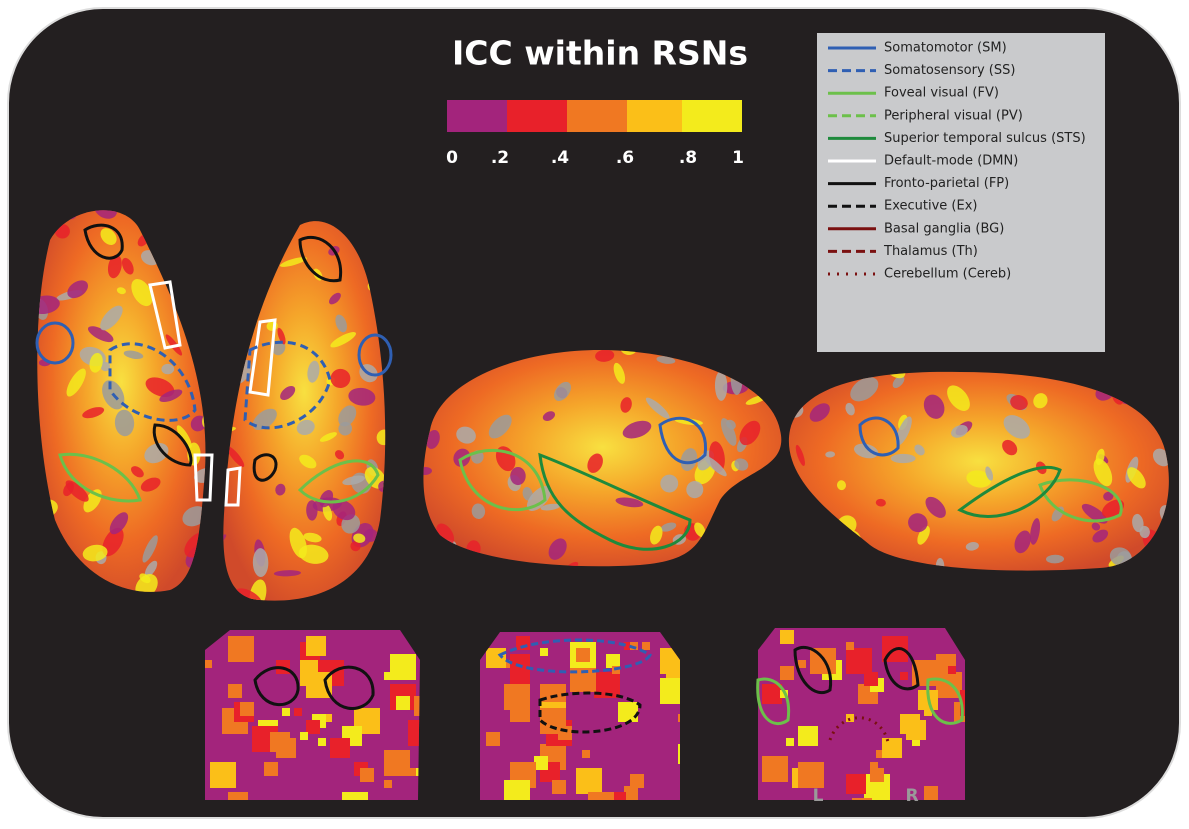 The width and height of the screenshot is (1189, 829). What do you see at coordinates (930, 251) in the screenshot?
I see `legend-label: Thalamus (Th)` at bounding box center [930, 251].